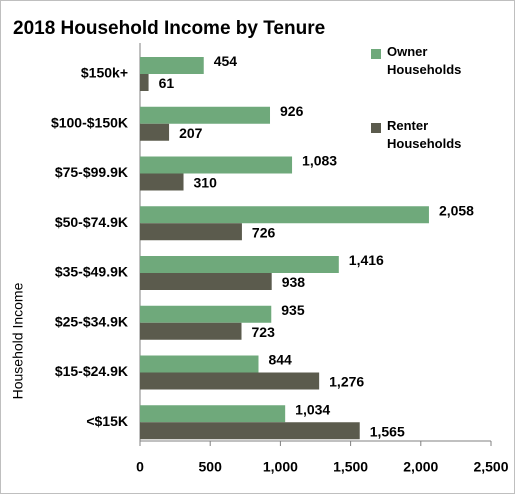 This screenshot has width=515, height=494. Describe the element at coordinates (169, 28) in the screenshot. I see `chart-title: 2018 Household Income by Tenure` at that location.